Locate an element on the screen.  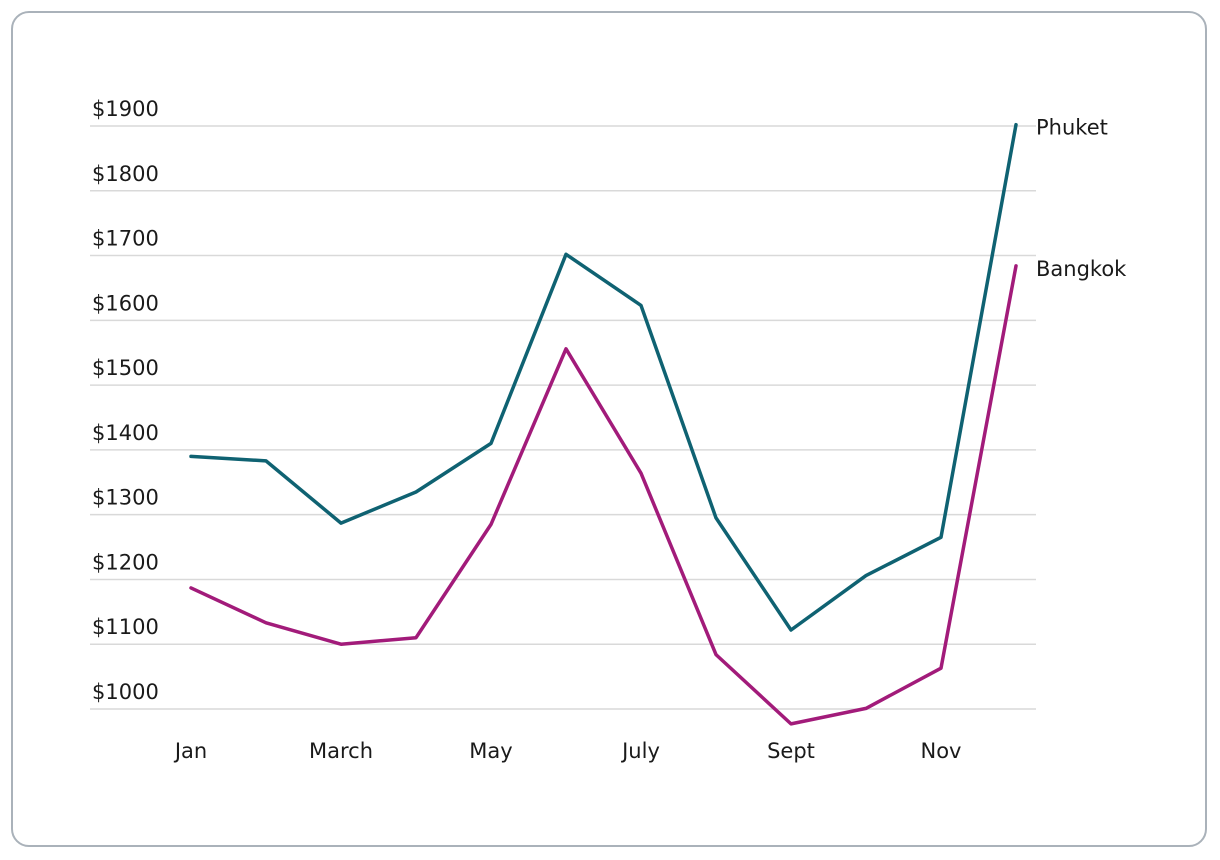
y-tick-label: $1500 is located at coordinates (125, 368).